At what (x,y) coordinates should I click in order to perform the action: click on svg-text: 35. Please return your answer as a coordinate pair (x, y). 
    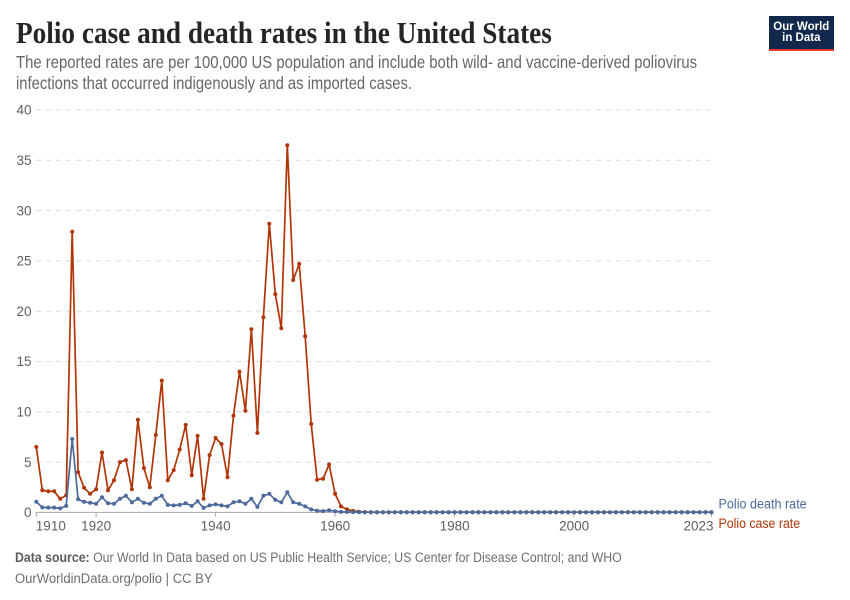
    Looking at the image, I should click on (23, 160).